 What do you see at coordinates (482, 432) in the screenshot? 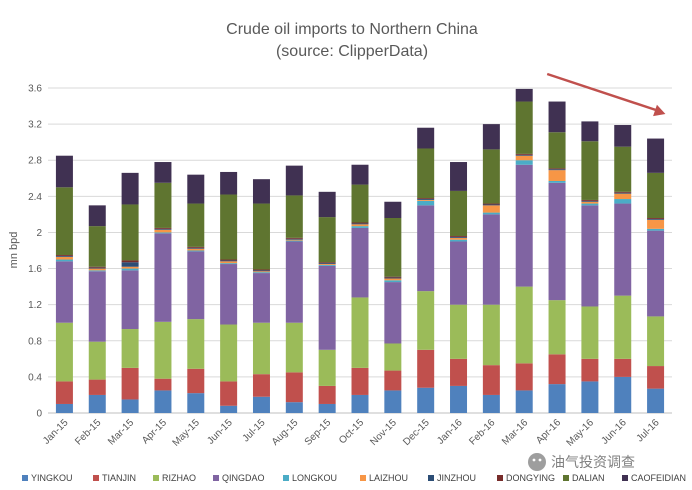
I see `x-tick-label: Feb-16` at bounding box center [482, 432].